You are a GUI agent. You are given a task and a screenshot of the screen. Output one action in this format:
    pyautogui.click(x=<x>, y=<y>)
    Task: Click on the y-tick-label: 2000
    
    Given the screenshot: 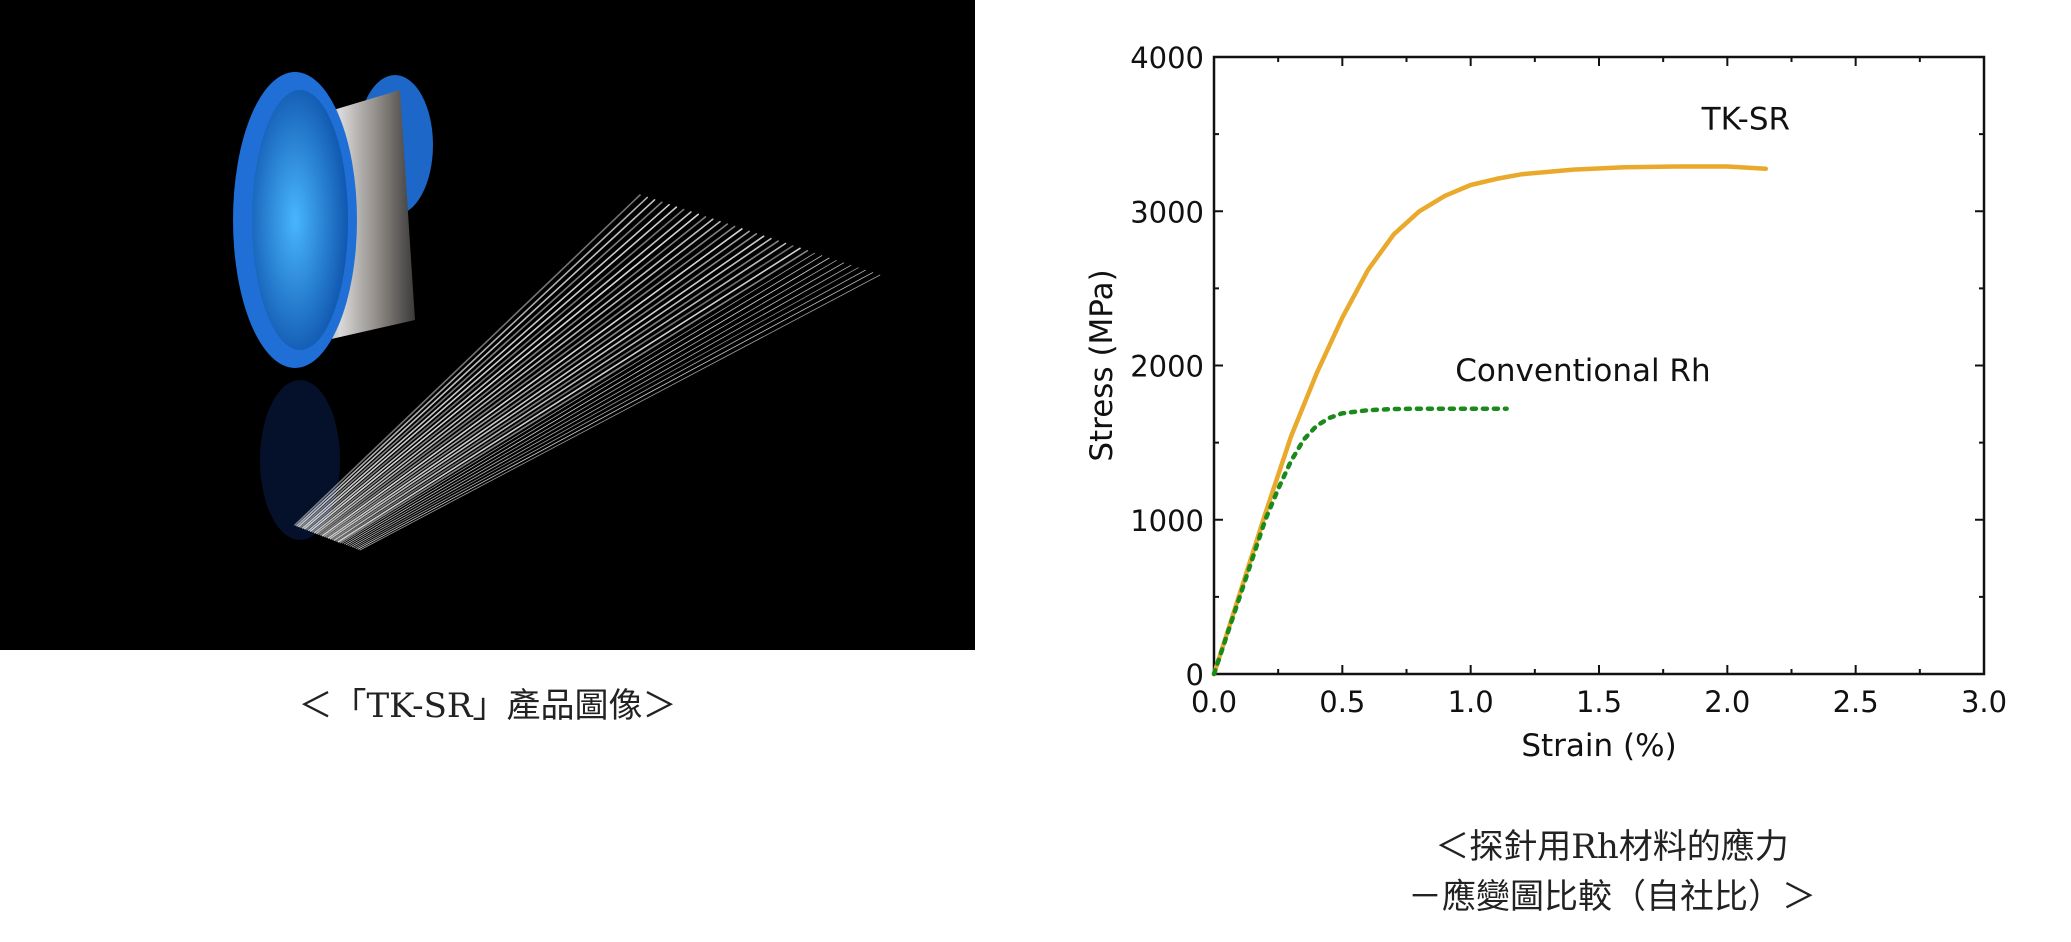 What is the action you would take?
    pyautogui.click(x=1167, y=367)
    